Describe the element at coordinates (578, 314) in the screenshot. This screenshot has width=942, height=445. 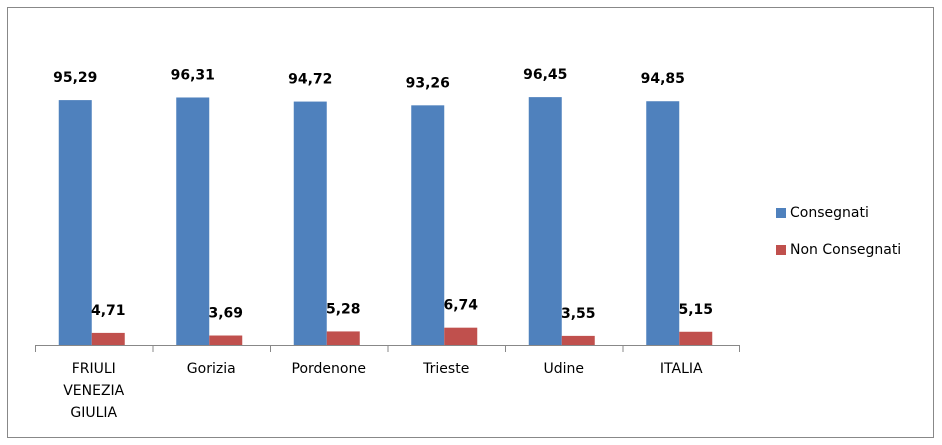
I see `value-label: 3,55` at that location.